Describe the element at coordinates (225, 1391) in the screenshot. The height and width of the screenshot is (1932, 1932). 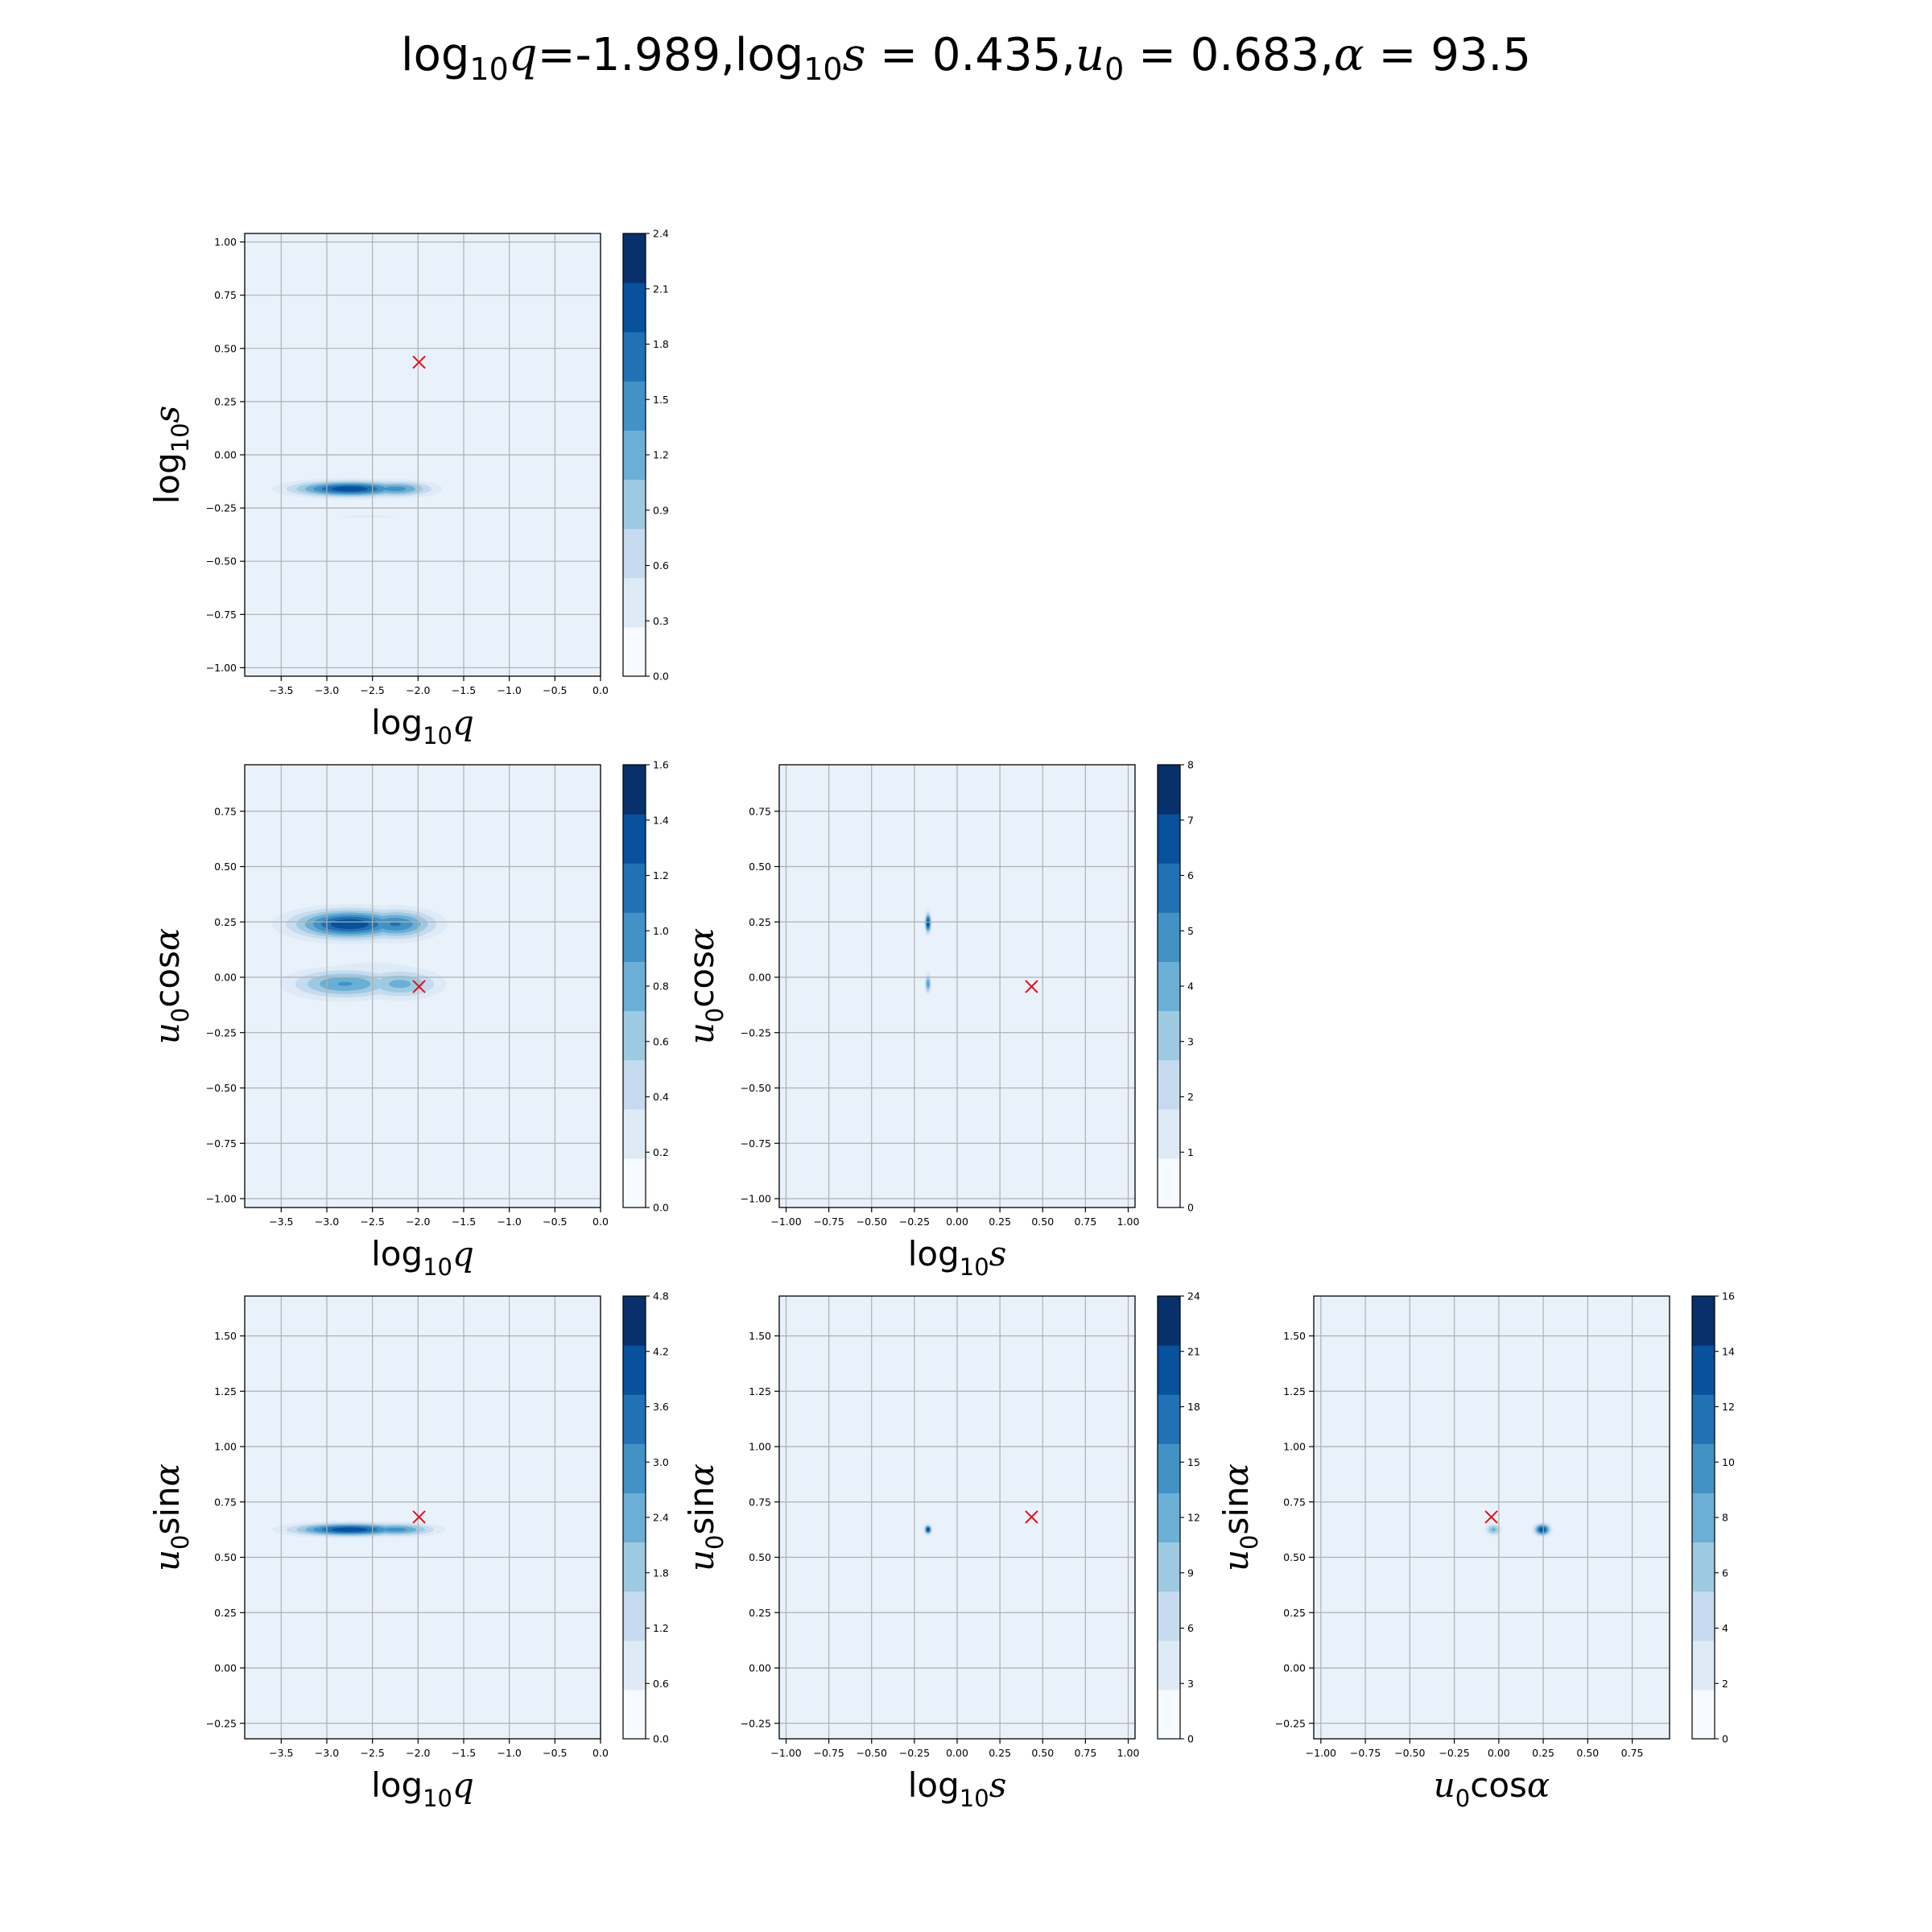
I see `y-tick-label: 1.25` at that location.